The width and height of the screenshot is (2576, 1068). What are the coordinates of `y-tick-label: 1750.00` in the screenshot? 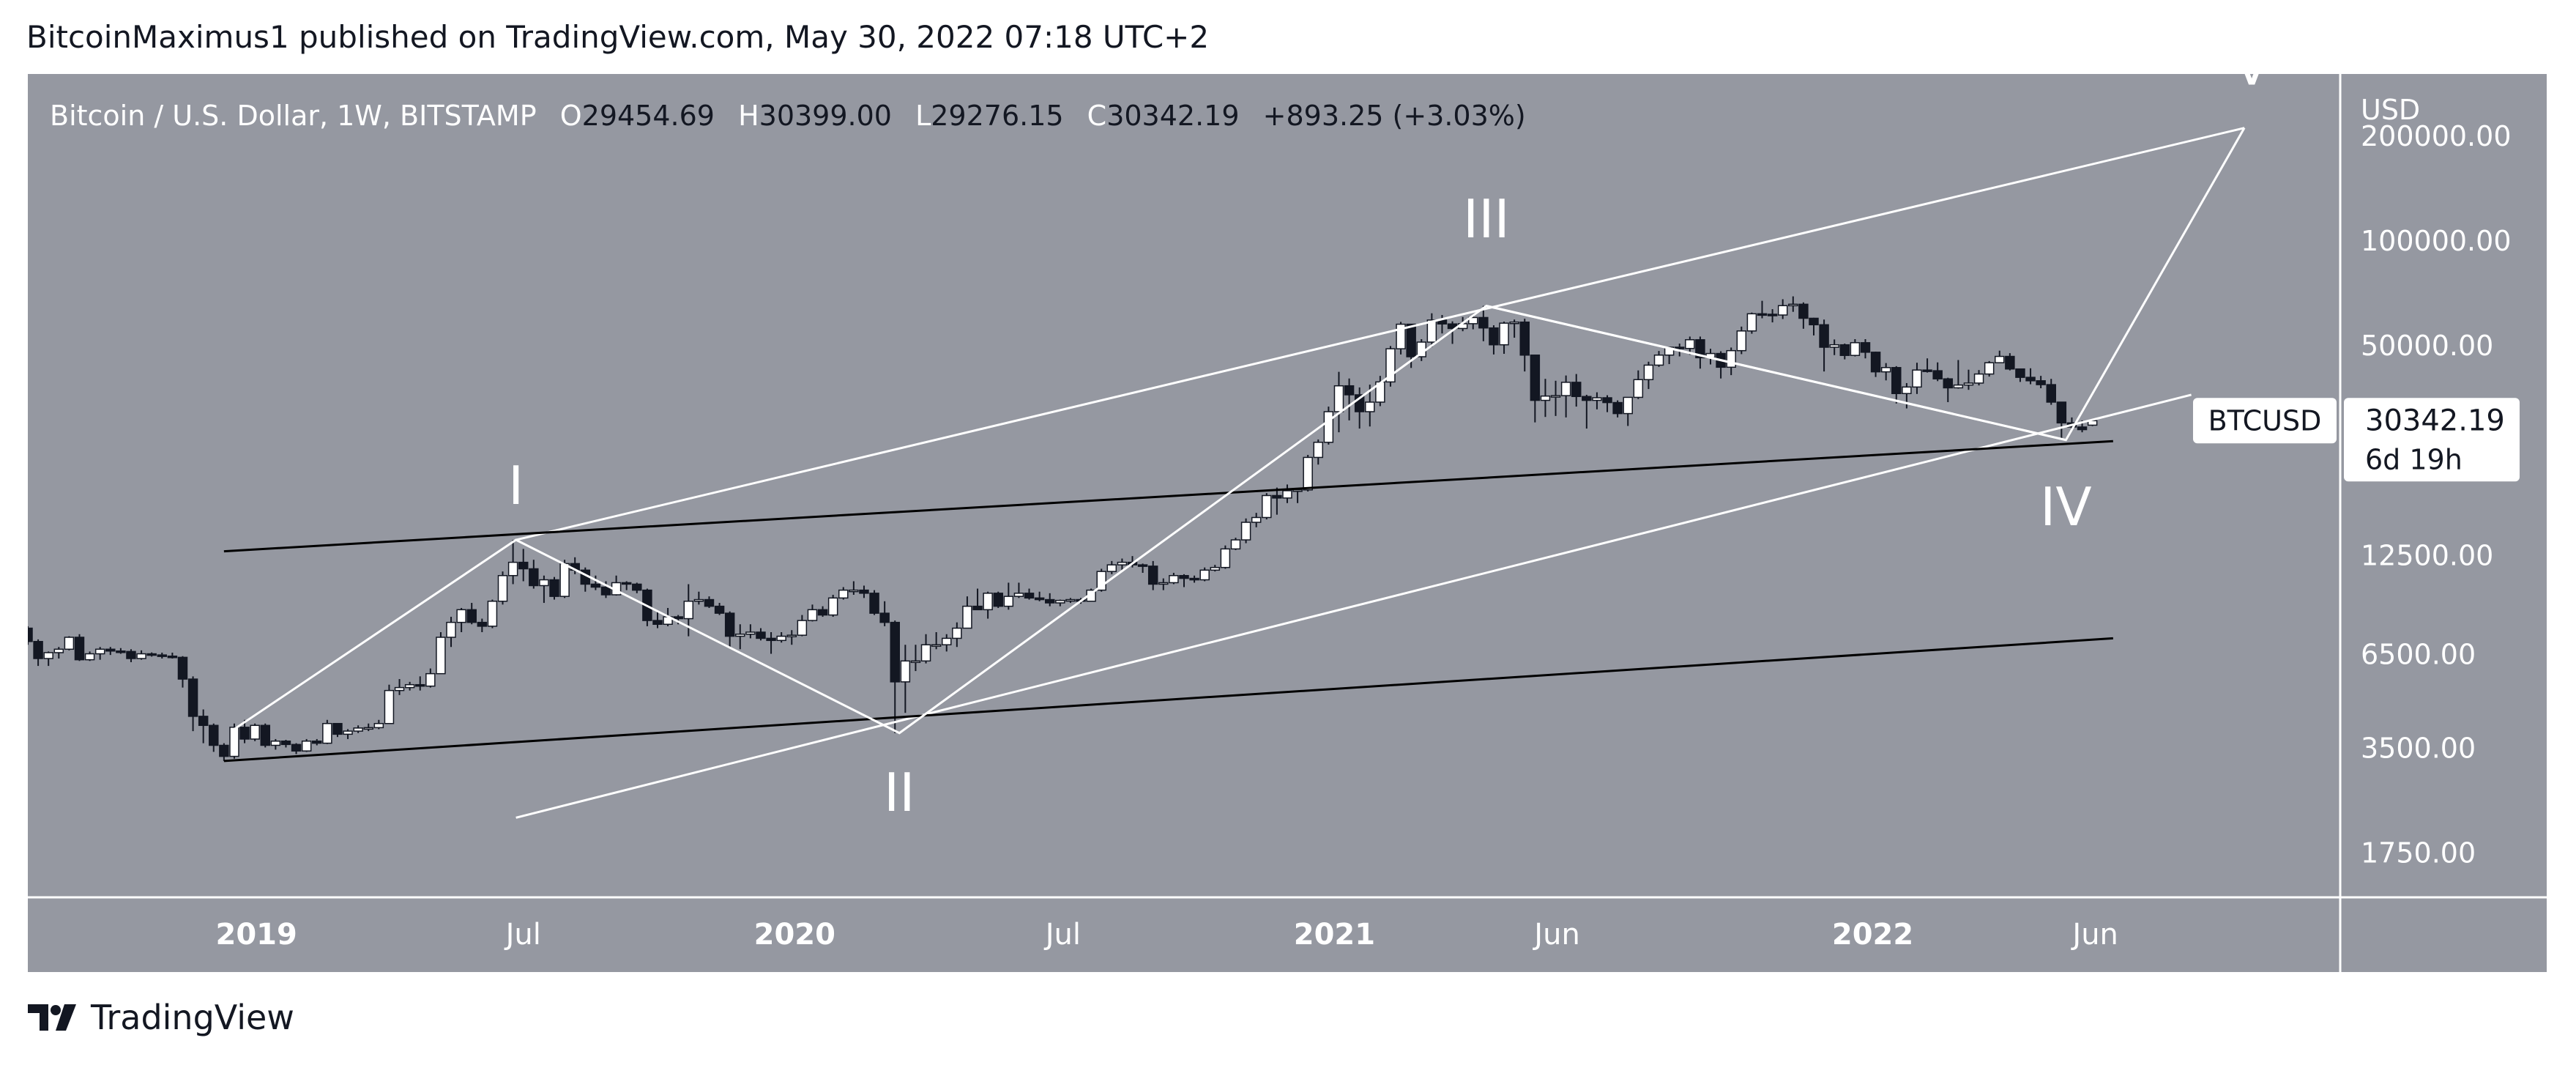 It's located at (2418, 853).